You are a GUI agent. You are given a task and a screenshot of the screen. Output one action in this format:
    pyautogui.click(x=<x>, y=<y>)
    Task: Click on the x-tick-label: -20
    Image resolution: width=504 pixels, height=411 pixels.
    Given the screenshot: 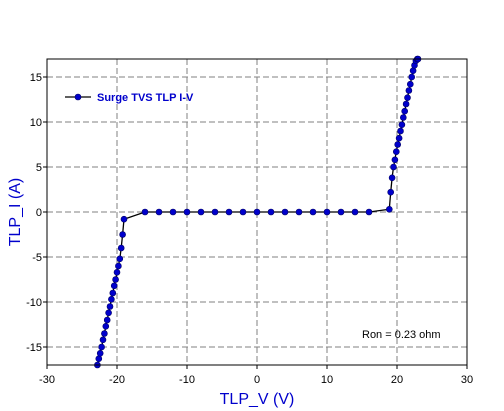 What is the action you would take?
    pyautogui.click(x=117, y=380)
    